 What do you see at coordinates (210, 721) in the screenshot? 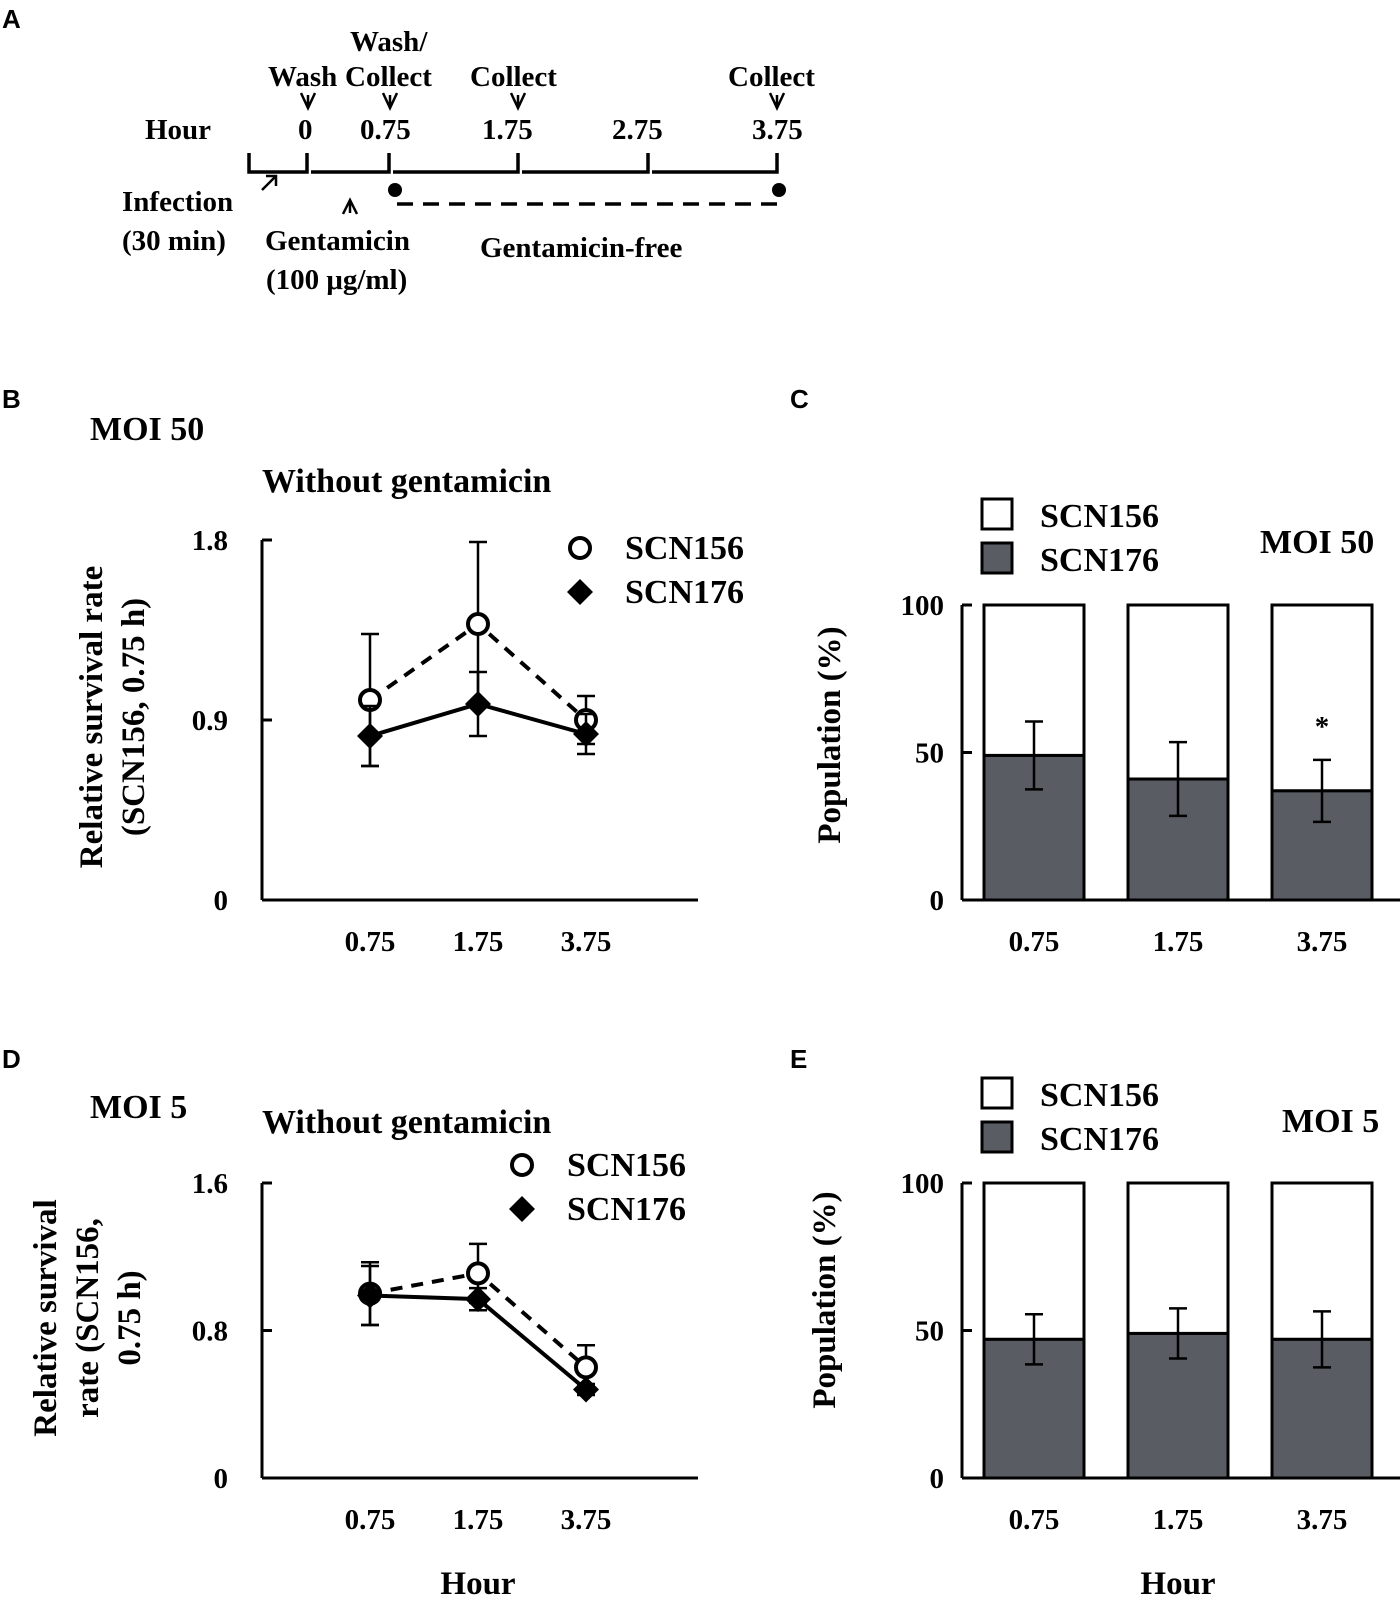
I see `y-tick-label: 0.9` at bounding box center [210, 721].